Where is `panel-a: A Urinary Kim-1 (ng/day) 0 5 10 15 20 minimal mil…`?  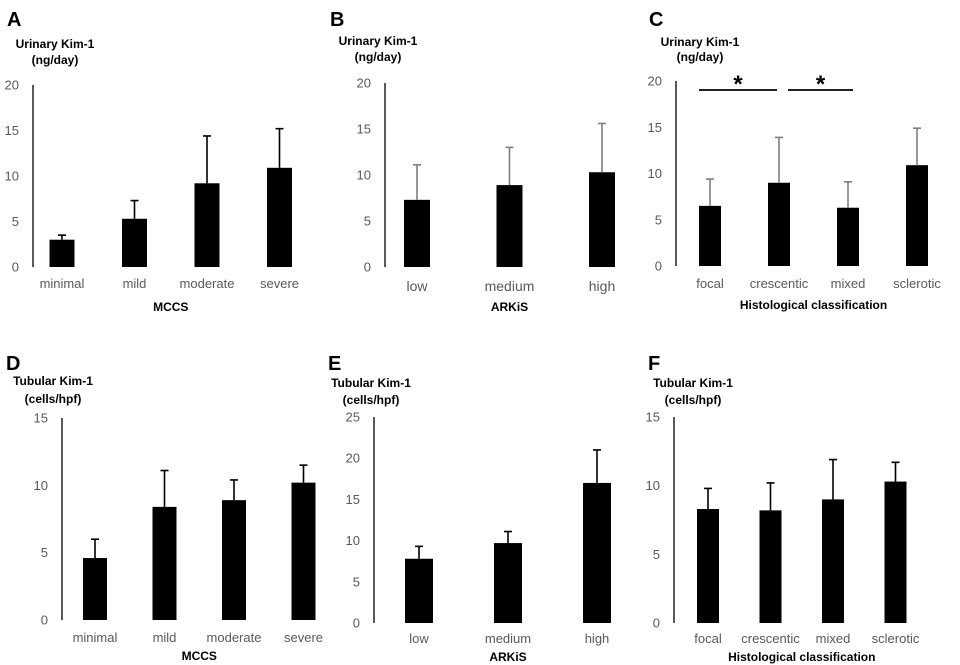 panel-a: A Urinary Kim-1 (ng/day) 0 5 10 15 20 minimal mil… is located at coordinates (152, 161).